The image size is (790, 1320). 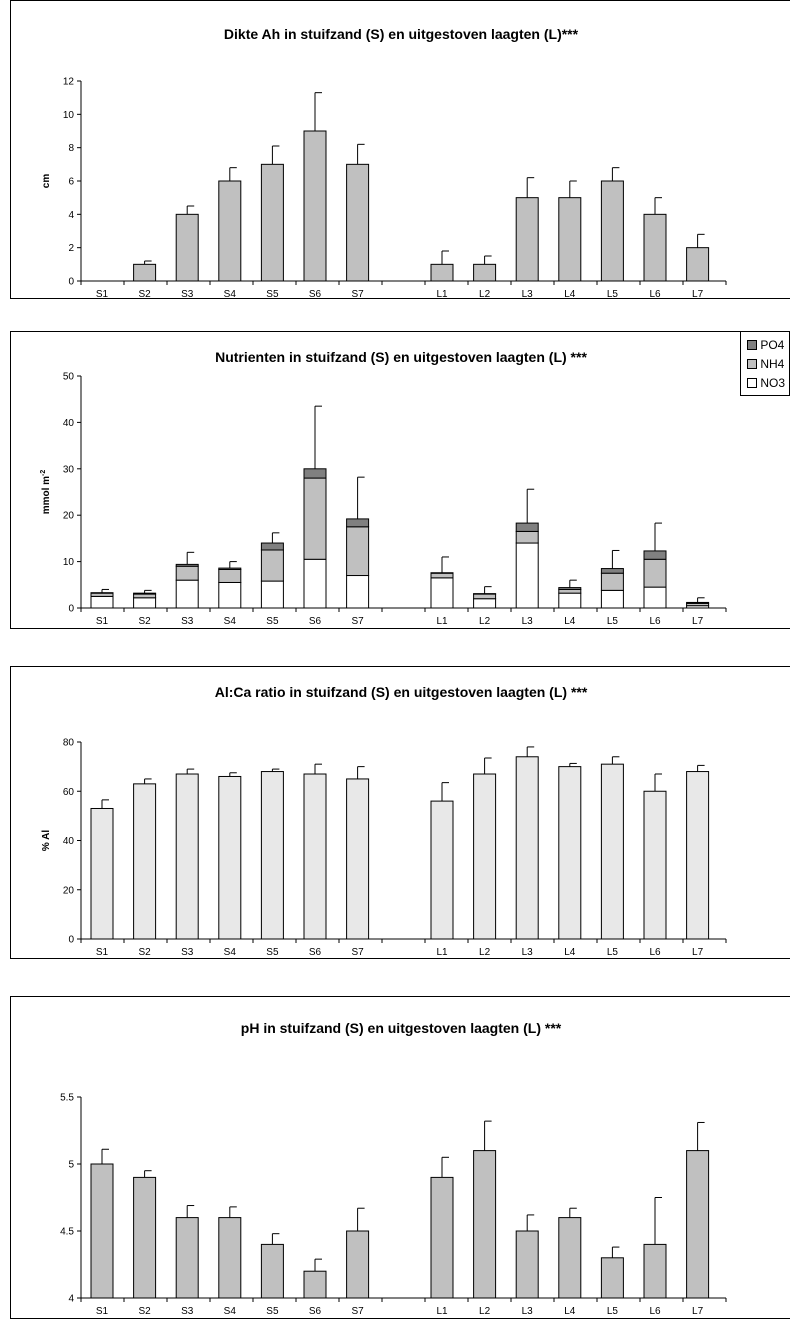 I want to click on bar-po4-s7, so click(x=358, y=523).